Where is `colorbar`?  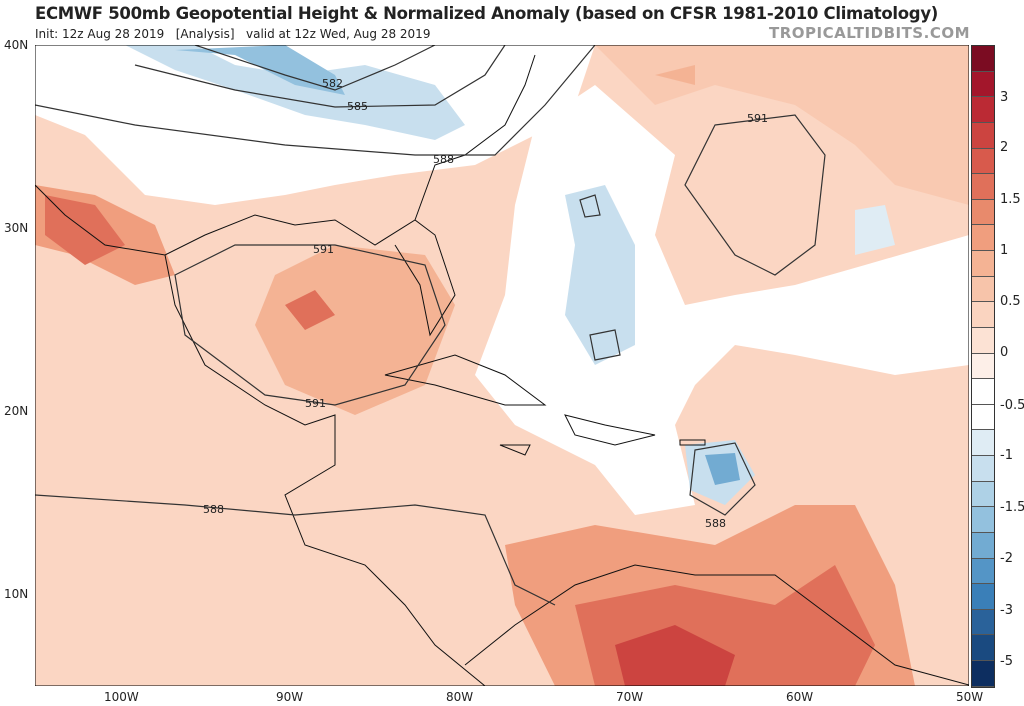 colorbar is located at coordinates (983, 366).